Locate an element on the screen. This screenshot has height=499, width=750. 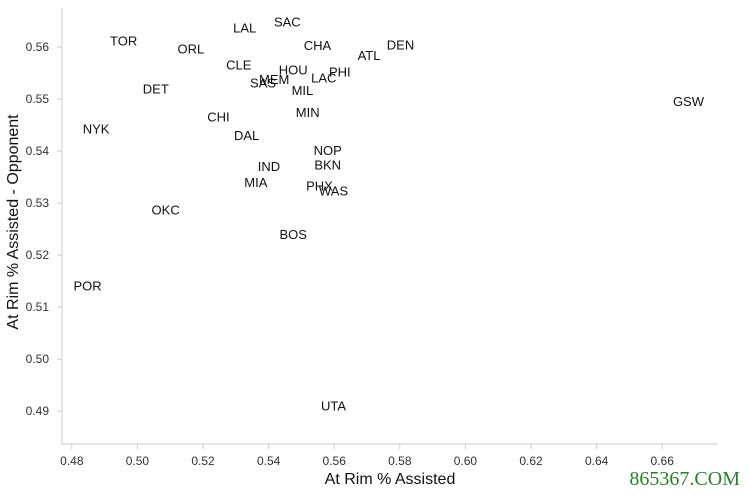
y-tick-label: 0.55 is located at coordinates (38, 99).